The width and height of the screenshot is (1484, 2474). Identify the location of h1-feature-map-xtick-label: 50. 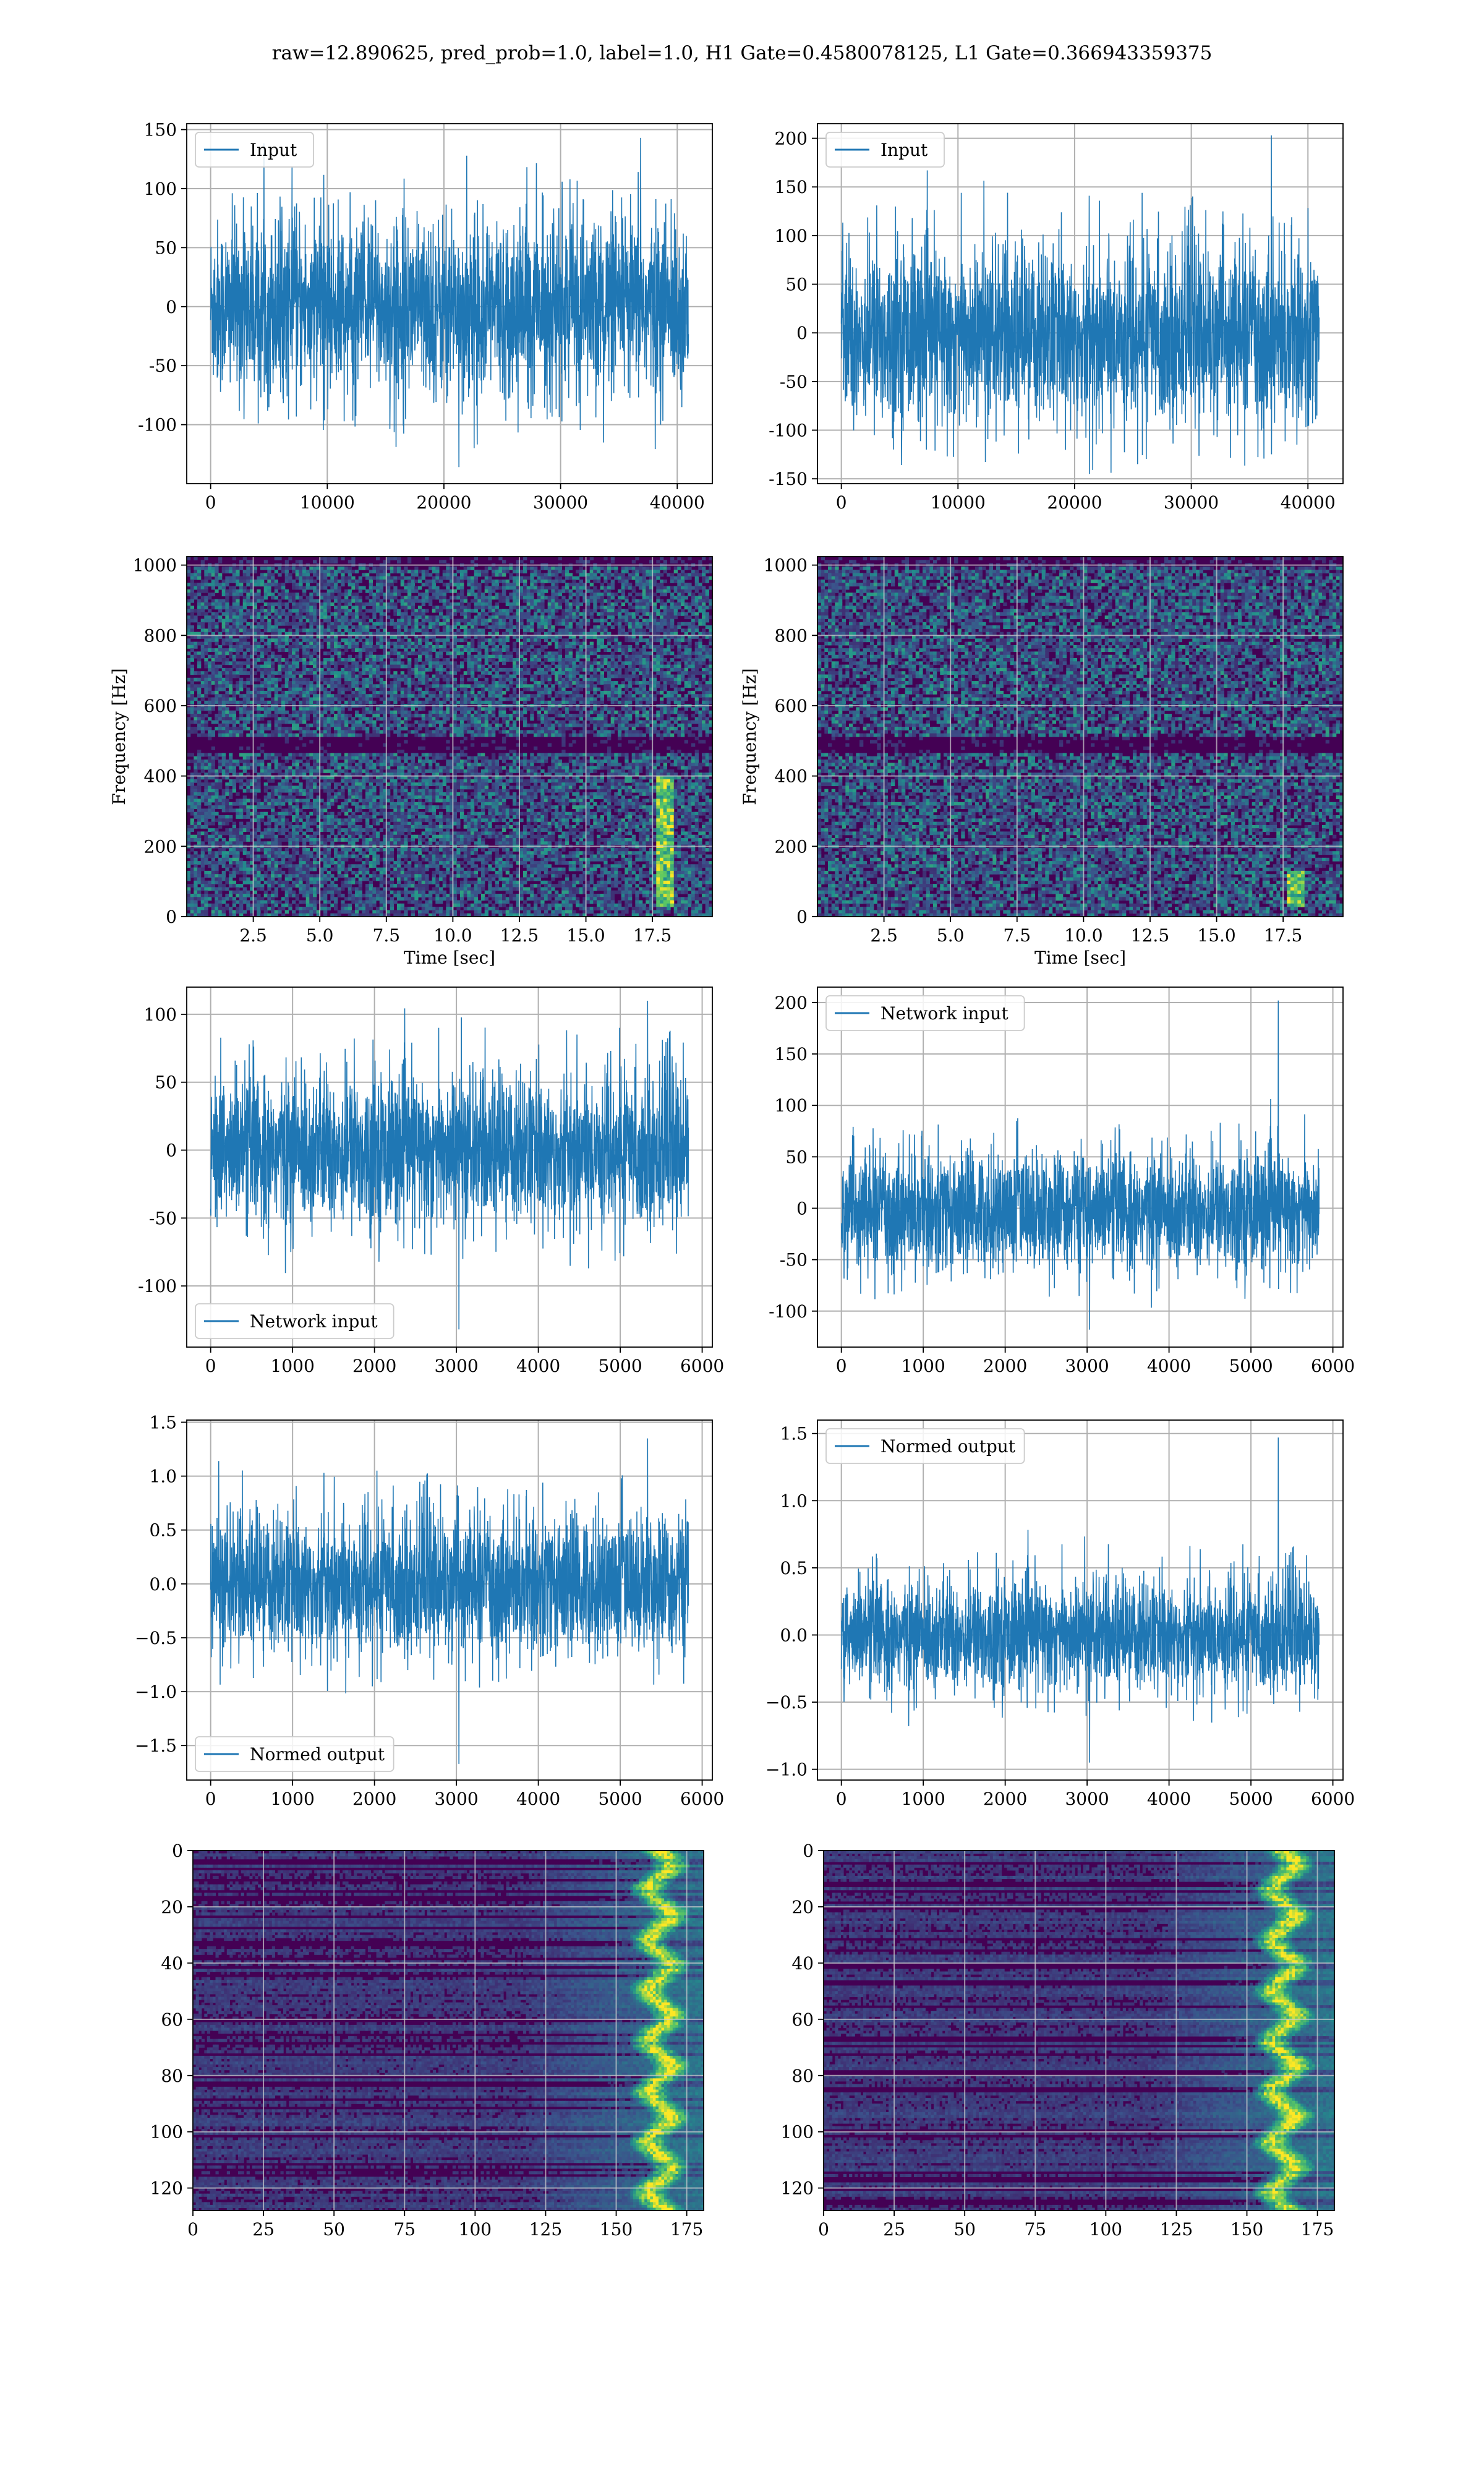
(334, 2229).